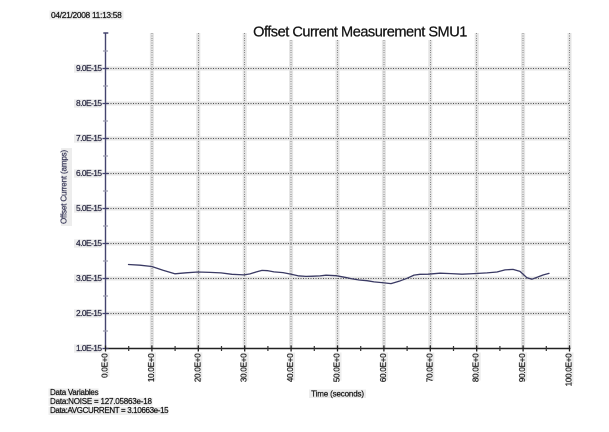  Describe the element at coordinates (360, 33) in the screenshot. I see `svg-text:Offset Current Measurement SMU: Offset Current Measurement SMU1` at that location.